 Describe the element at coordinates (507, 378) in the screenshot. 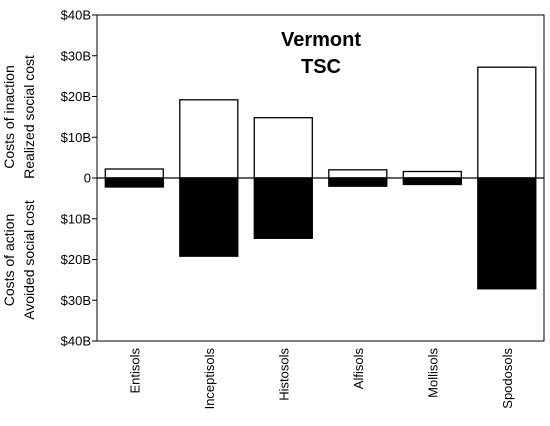

I see `x-tick-label-spodosols: Spodosols` at that location.